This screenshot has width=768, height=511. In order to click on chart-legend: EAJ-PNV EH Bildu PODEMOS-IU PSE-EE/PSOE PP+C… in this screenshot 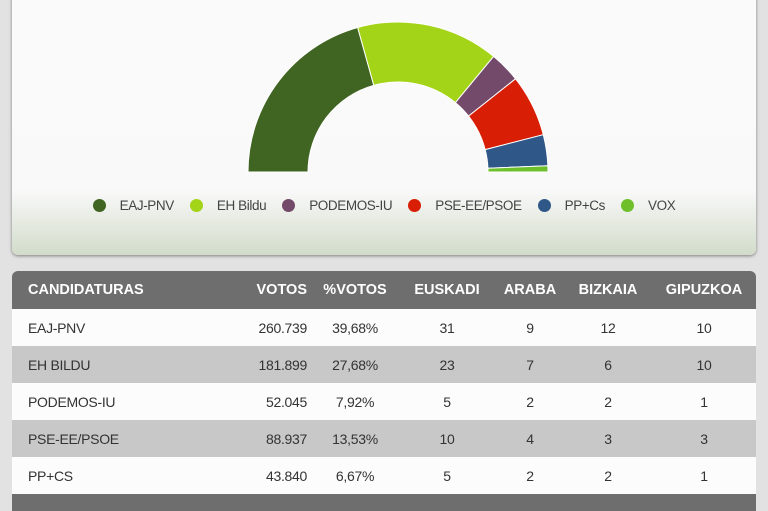, I will do `click(384, 205)`.